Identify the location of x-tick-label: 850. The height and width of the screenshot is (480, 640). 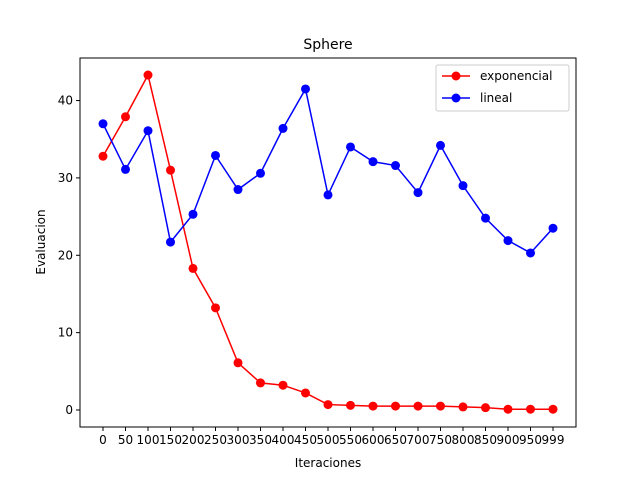
(485, 440).